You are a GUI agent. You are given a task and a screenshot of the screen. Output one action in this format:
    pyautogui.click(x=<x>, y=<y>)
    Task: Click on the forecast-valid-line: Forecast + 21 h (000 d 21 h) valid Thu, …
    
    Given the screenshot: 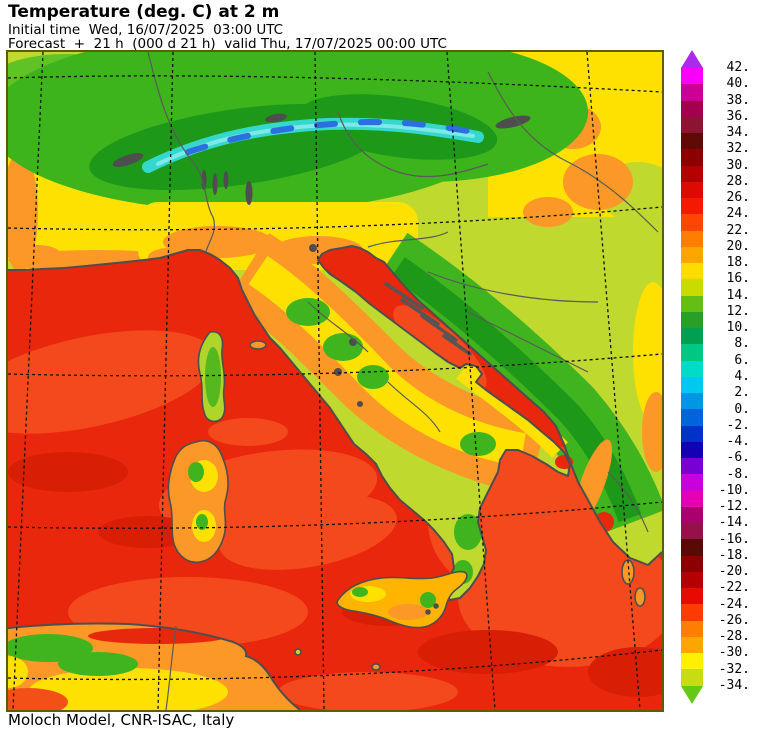 What is the action you would take?
    pyautogui.click(x=227, y=44)
    